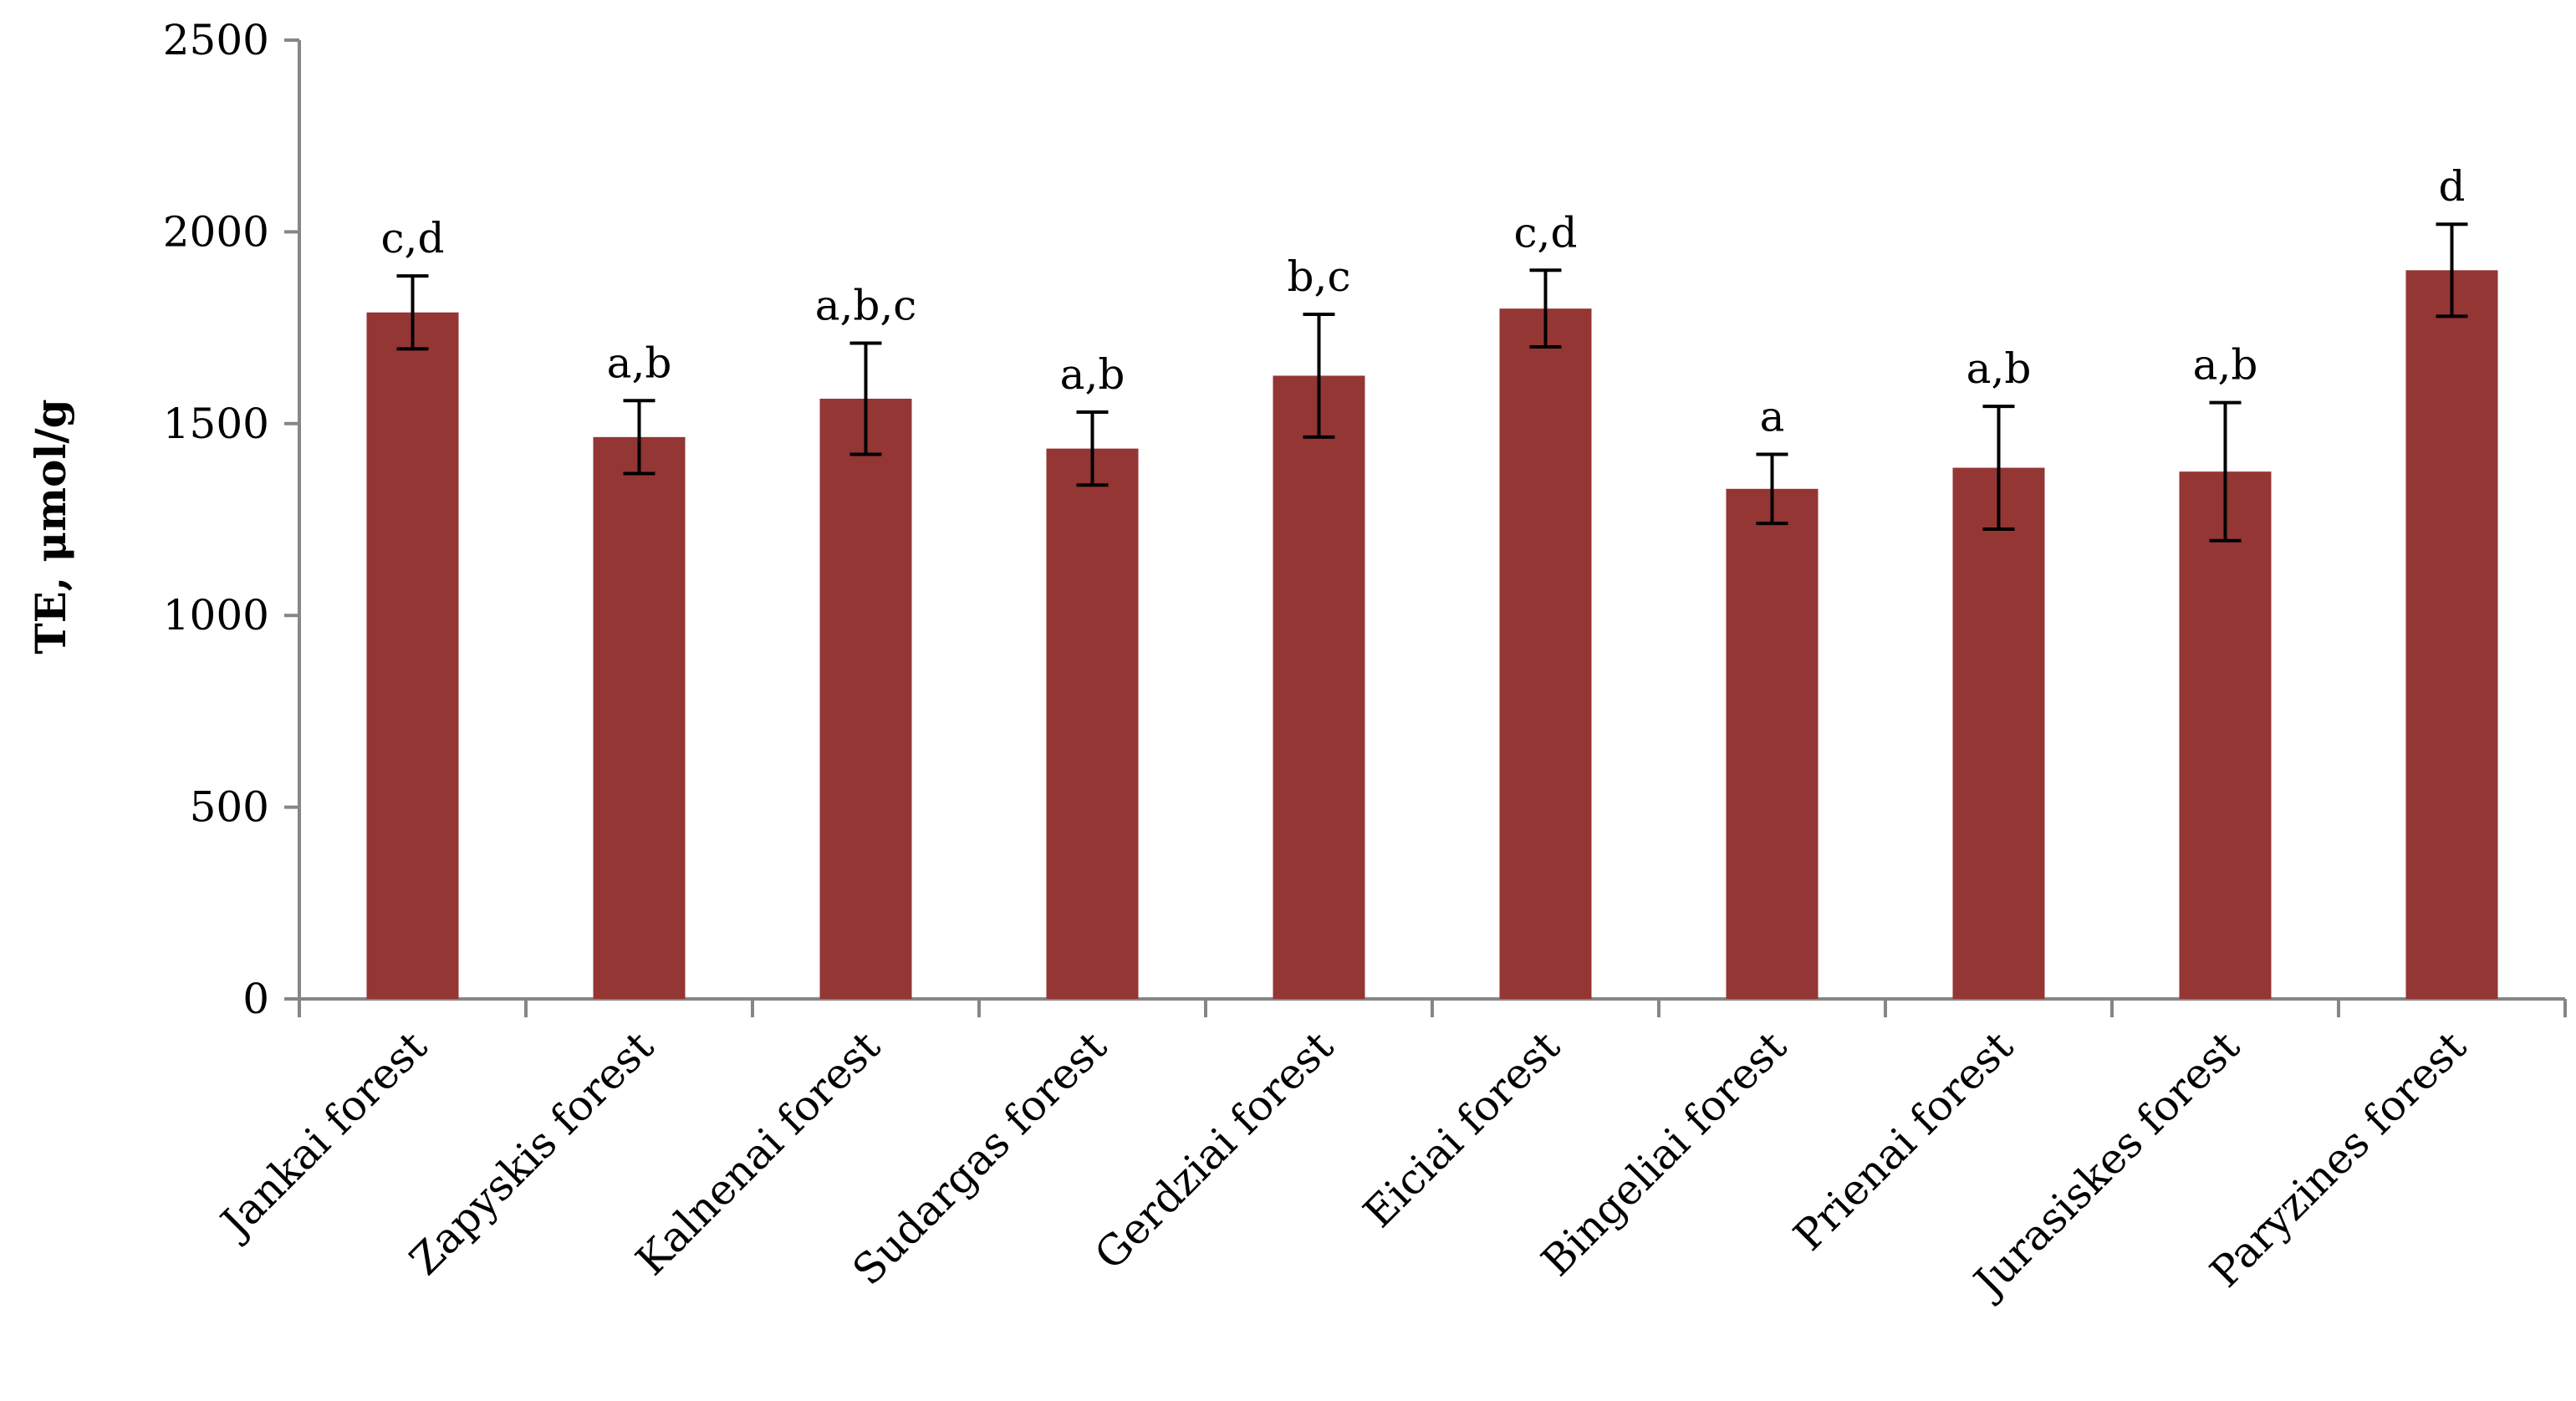 The height and width of the screenshot is (1401, 2576). Describe the element at coordinates (1904, 1140) in the screenshot. I see `category-label: Prienai forest` at that location.